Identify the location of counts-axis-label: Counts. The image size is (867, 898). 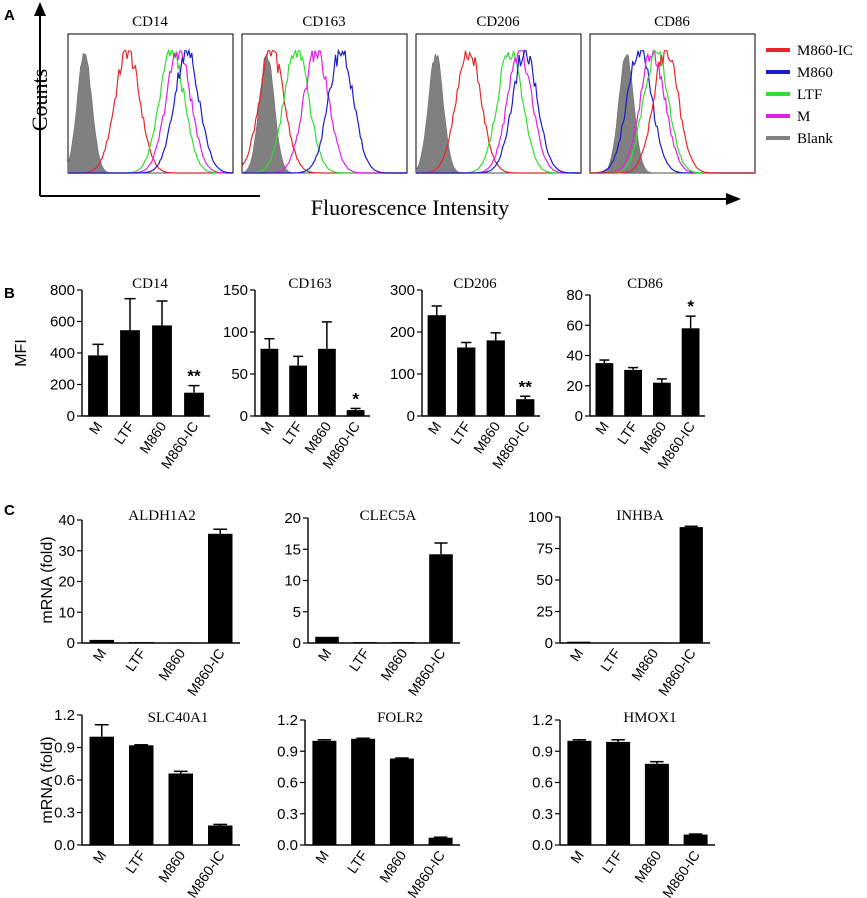
(39, 100).